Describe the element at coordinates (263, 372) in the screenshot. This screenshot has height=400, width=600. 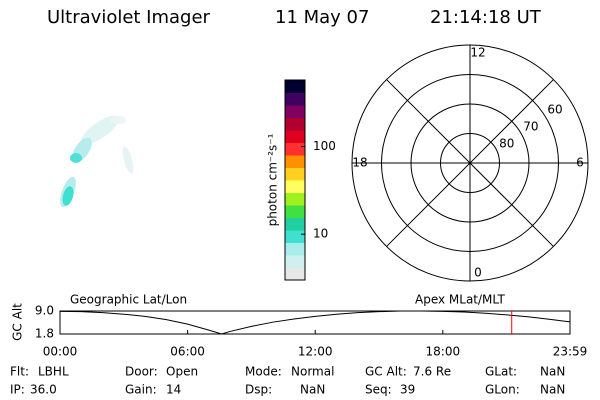
I see `field-label: Mode:` at that location.